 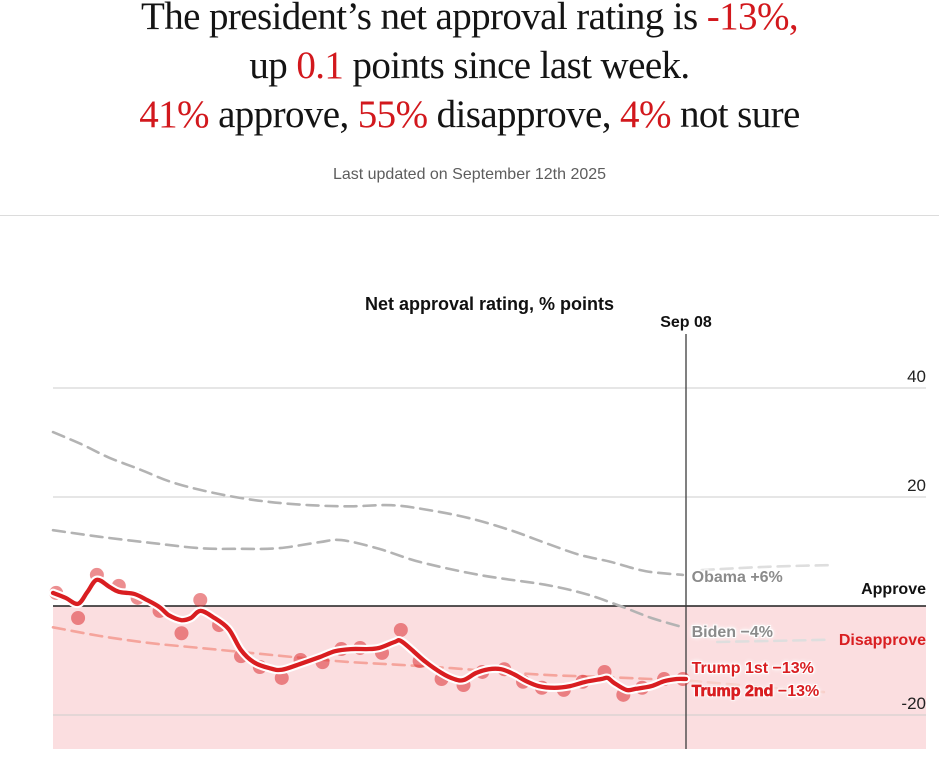 I want to click on headline-text: disapprove,, so click(x=524, y=114).